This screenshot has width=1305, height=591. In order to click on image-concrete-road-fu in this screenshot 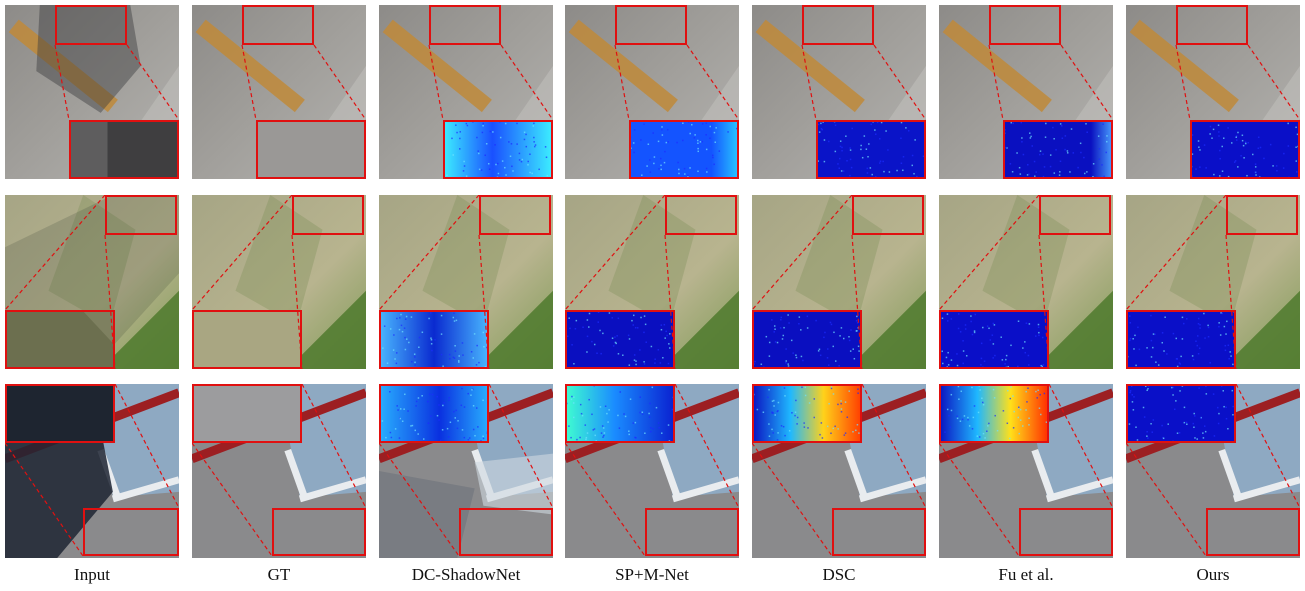, I will do `click(1026, 92)`.